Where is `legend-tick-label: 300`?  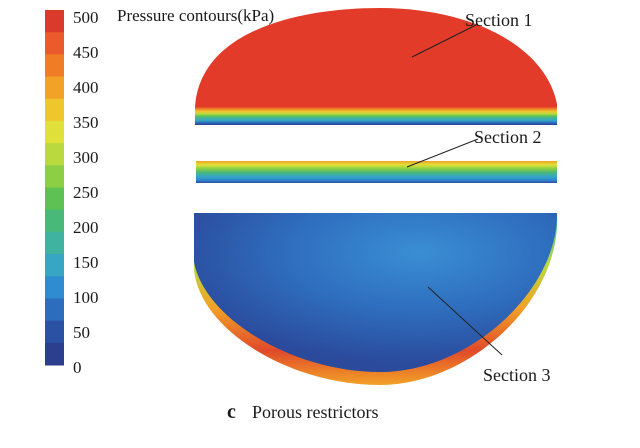
legend-tick-label: 300 is located at coordinates (86, 157).